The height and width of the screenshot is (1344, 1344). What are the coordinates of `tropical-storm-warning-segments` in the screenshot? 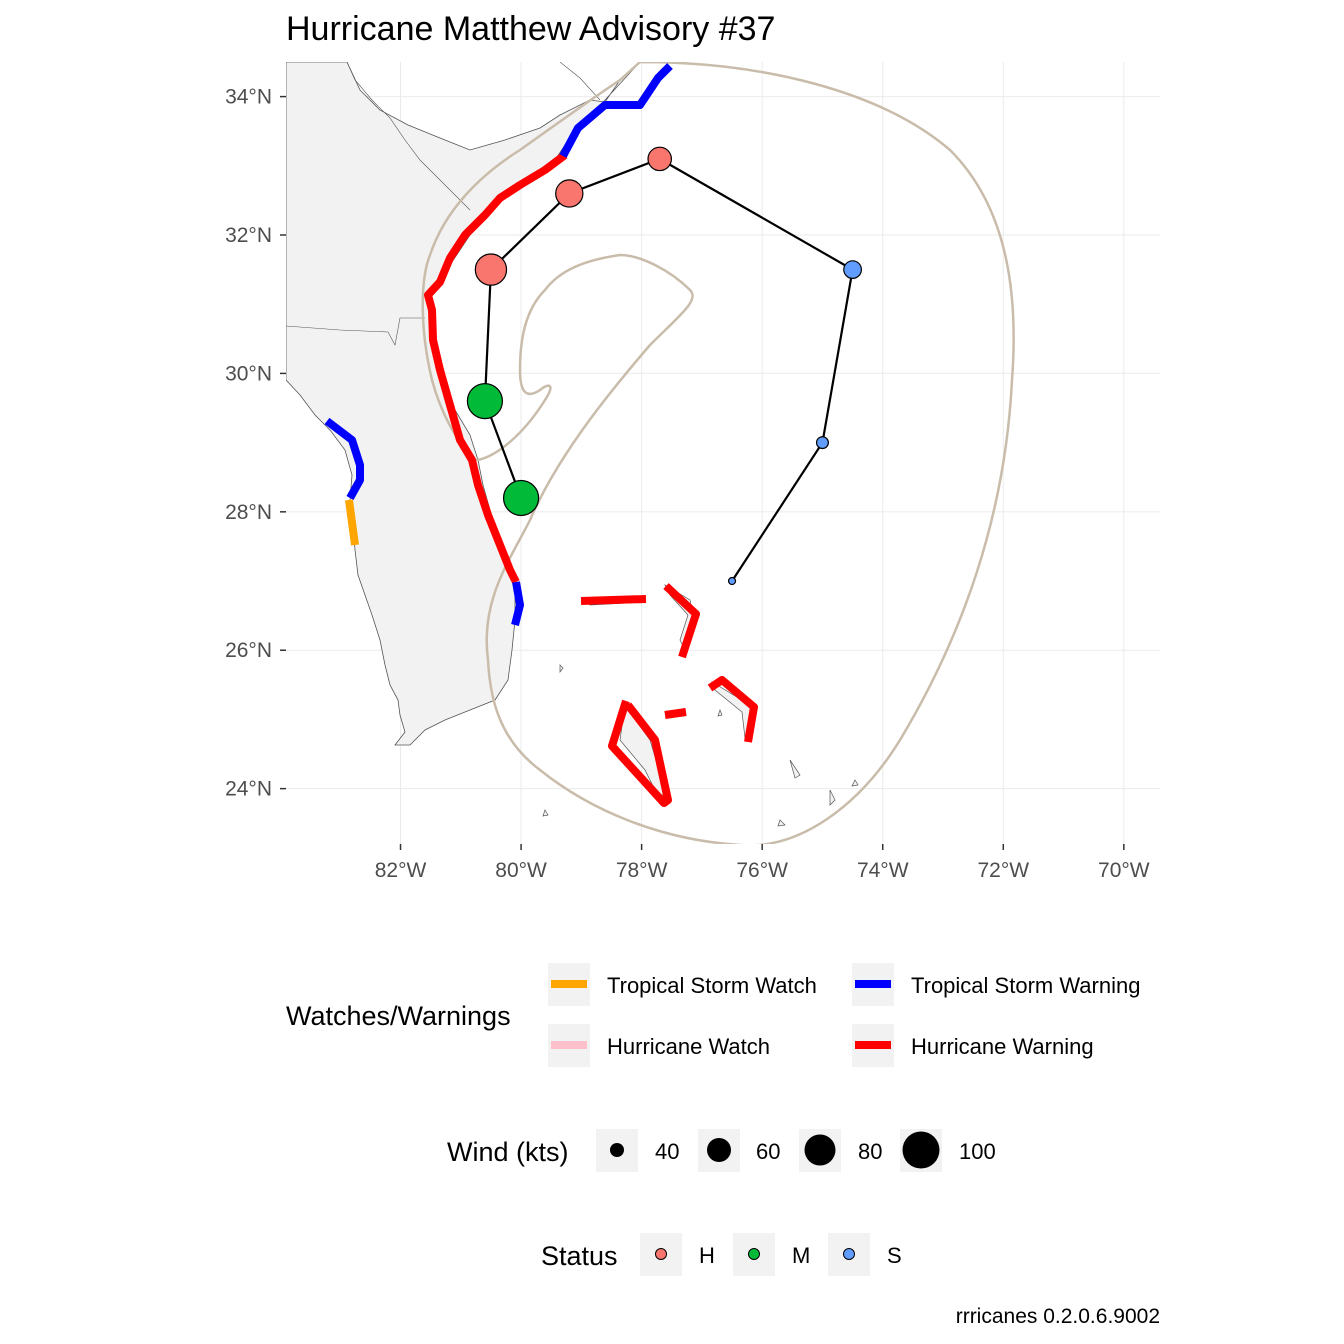 It's located at (498, 344).